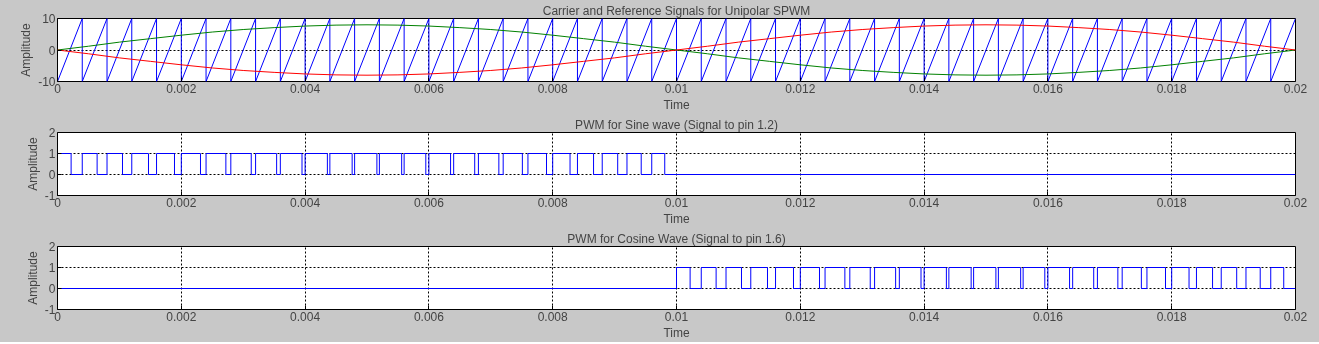 Image resolution: width=1319 pixels, height=344 pixels. What do you see at coordinates (676, 50) in the screenshot?
I see `line-series` at bounding box center [676, 50].